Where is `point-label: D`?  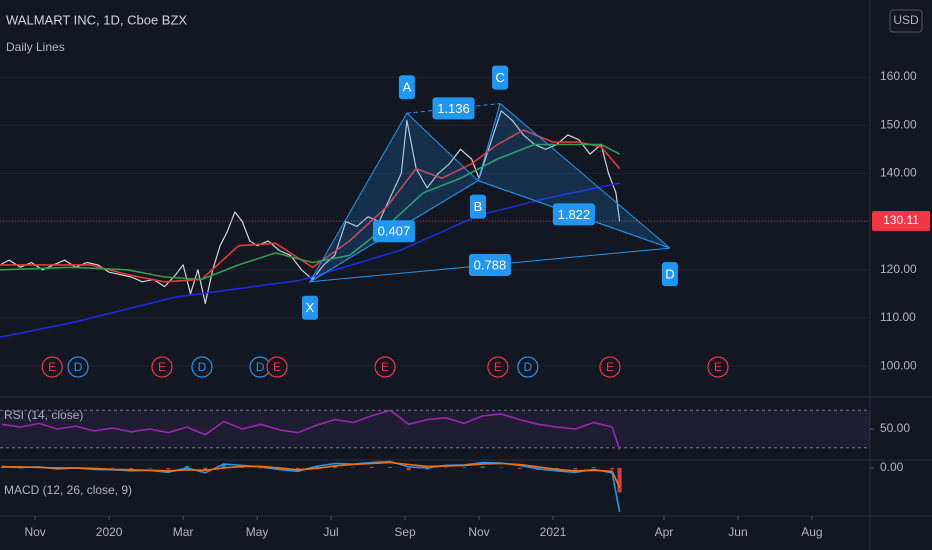 point-label: D is located at coordinates (669, 274).